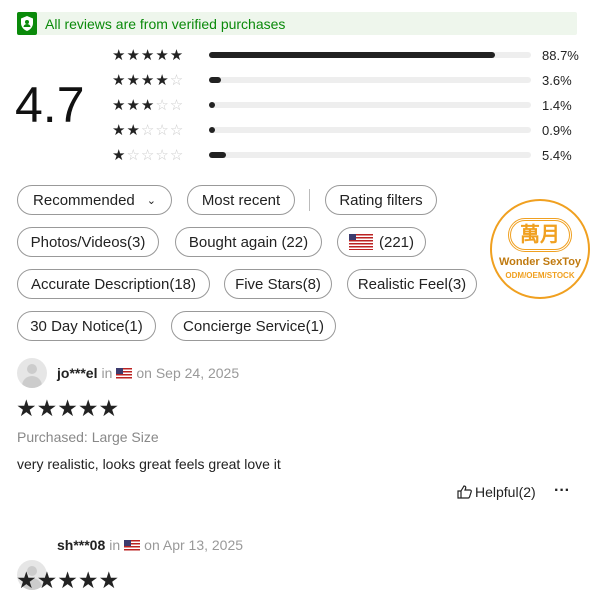 This screenshot has width=600, height=600. What do you see at coordinates (151, 200) in the screenshot?
I see `chevron-down-icon: ⌄` at bounding box center [151, 200].